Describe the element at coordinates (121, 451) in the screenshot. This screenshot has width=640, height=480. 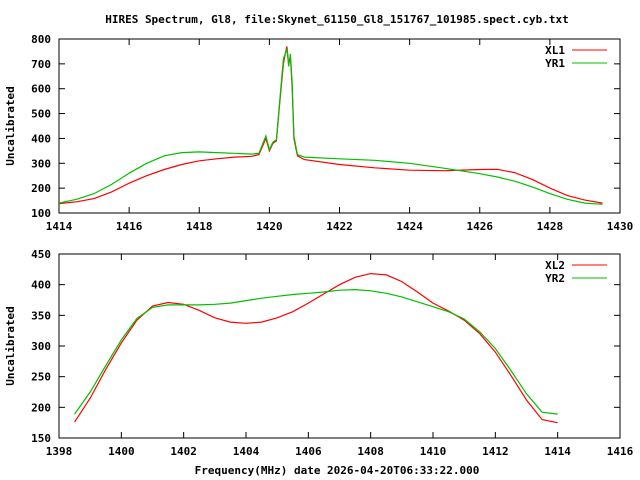
I see `x-tick-label: 1400` at that location.